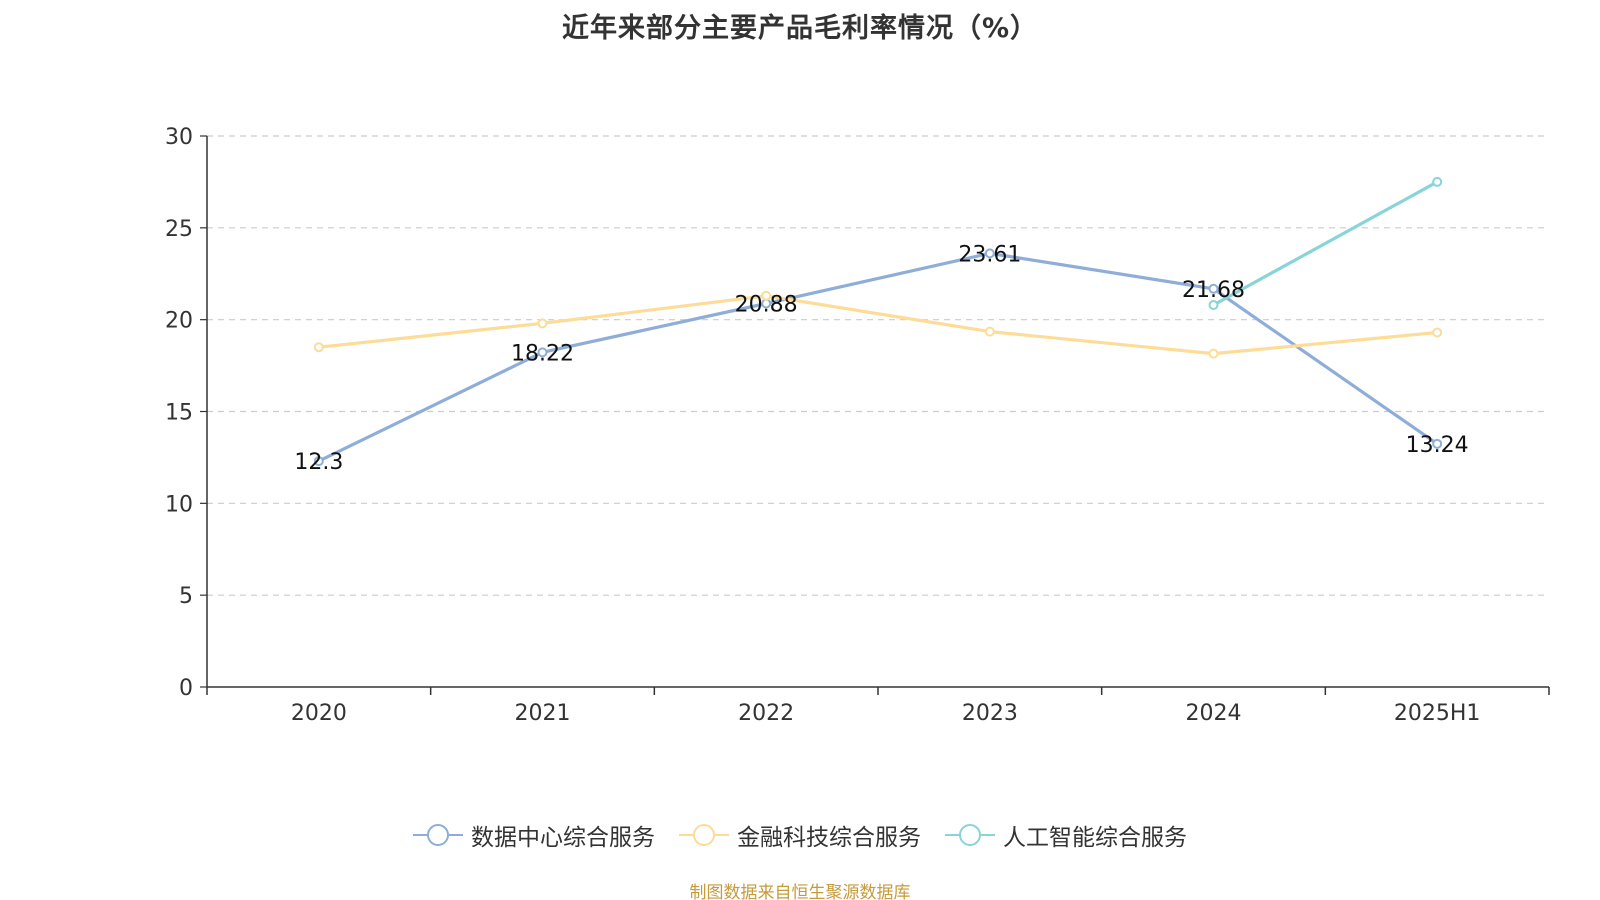 This screenshot has height=900, width=1600. I want to click on x-tick-label: 2025H1, so click(1437, 713).